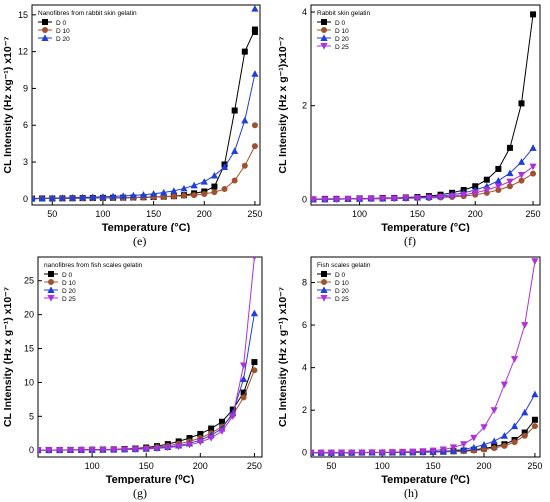 This screenshot has width=550, height=502. I want to click on legend-entry: D 0, so click(61, 23).